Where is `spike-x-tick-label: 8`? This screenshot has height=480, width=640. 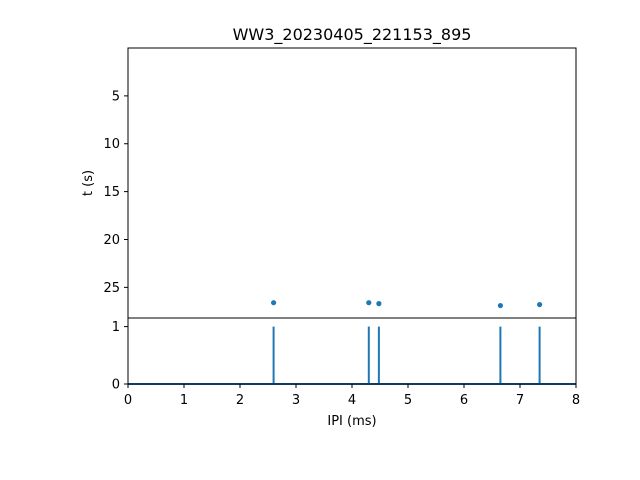 spike-x-tick-label: 8 is located at coordinates (576, 400).